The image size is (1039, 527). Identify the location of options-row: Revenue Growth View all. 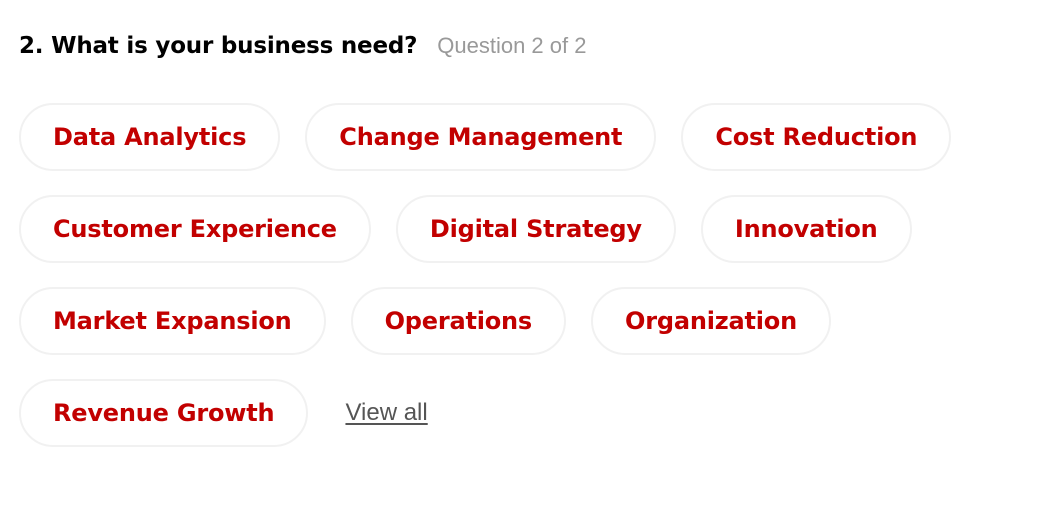
(519, 413).